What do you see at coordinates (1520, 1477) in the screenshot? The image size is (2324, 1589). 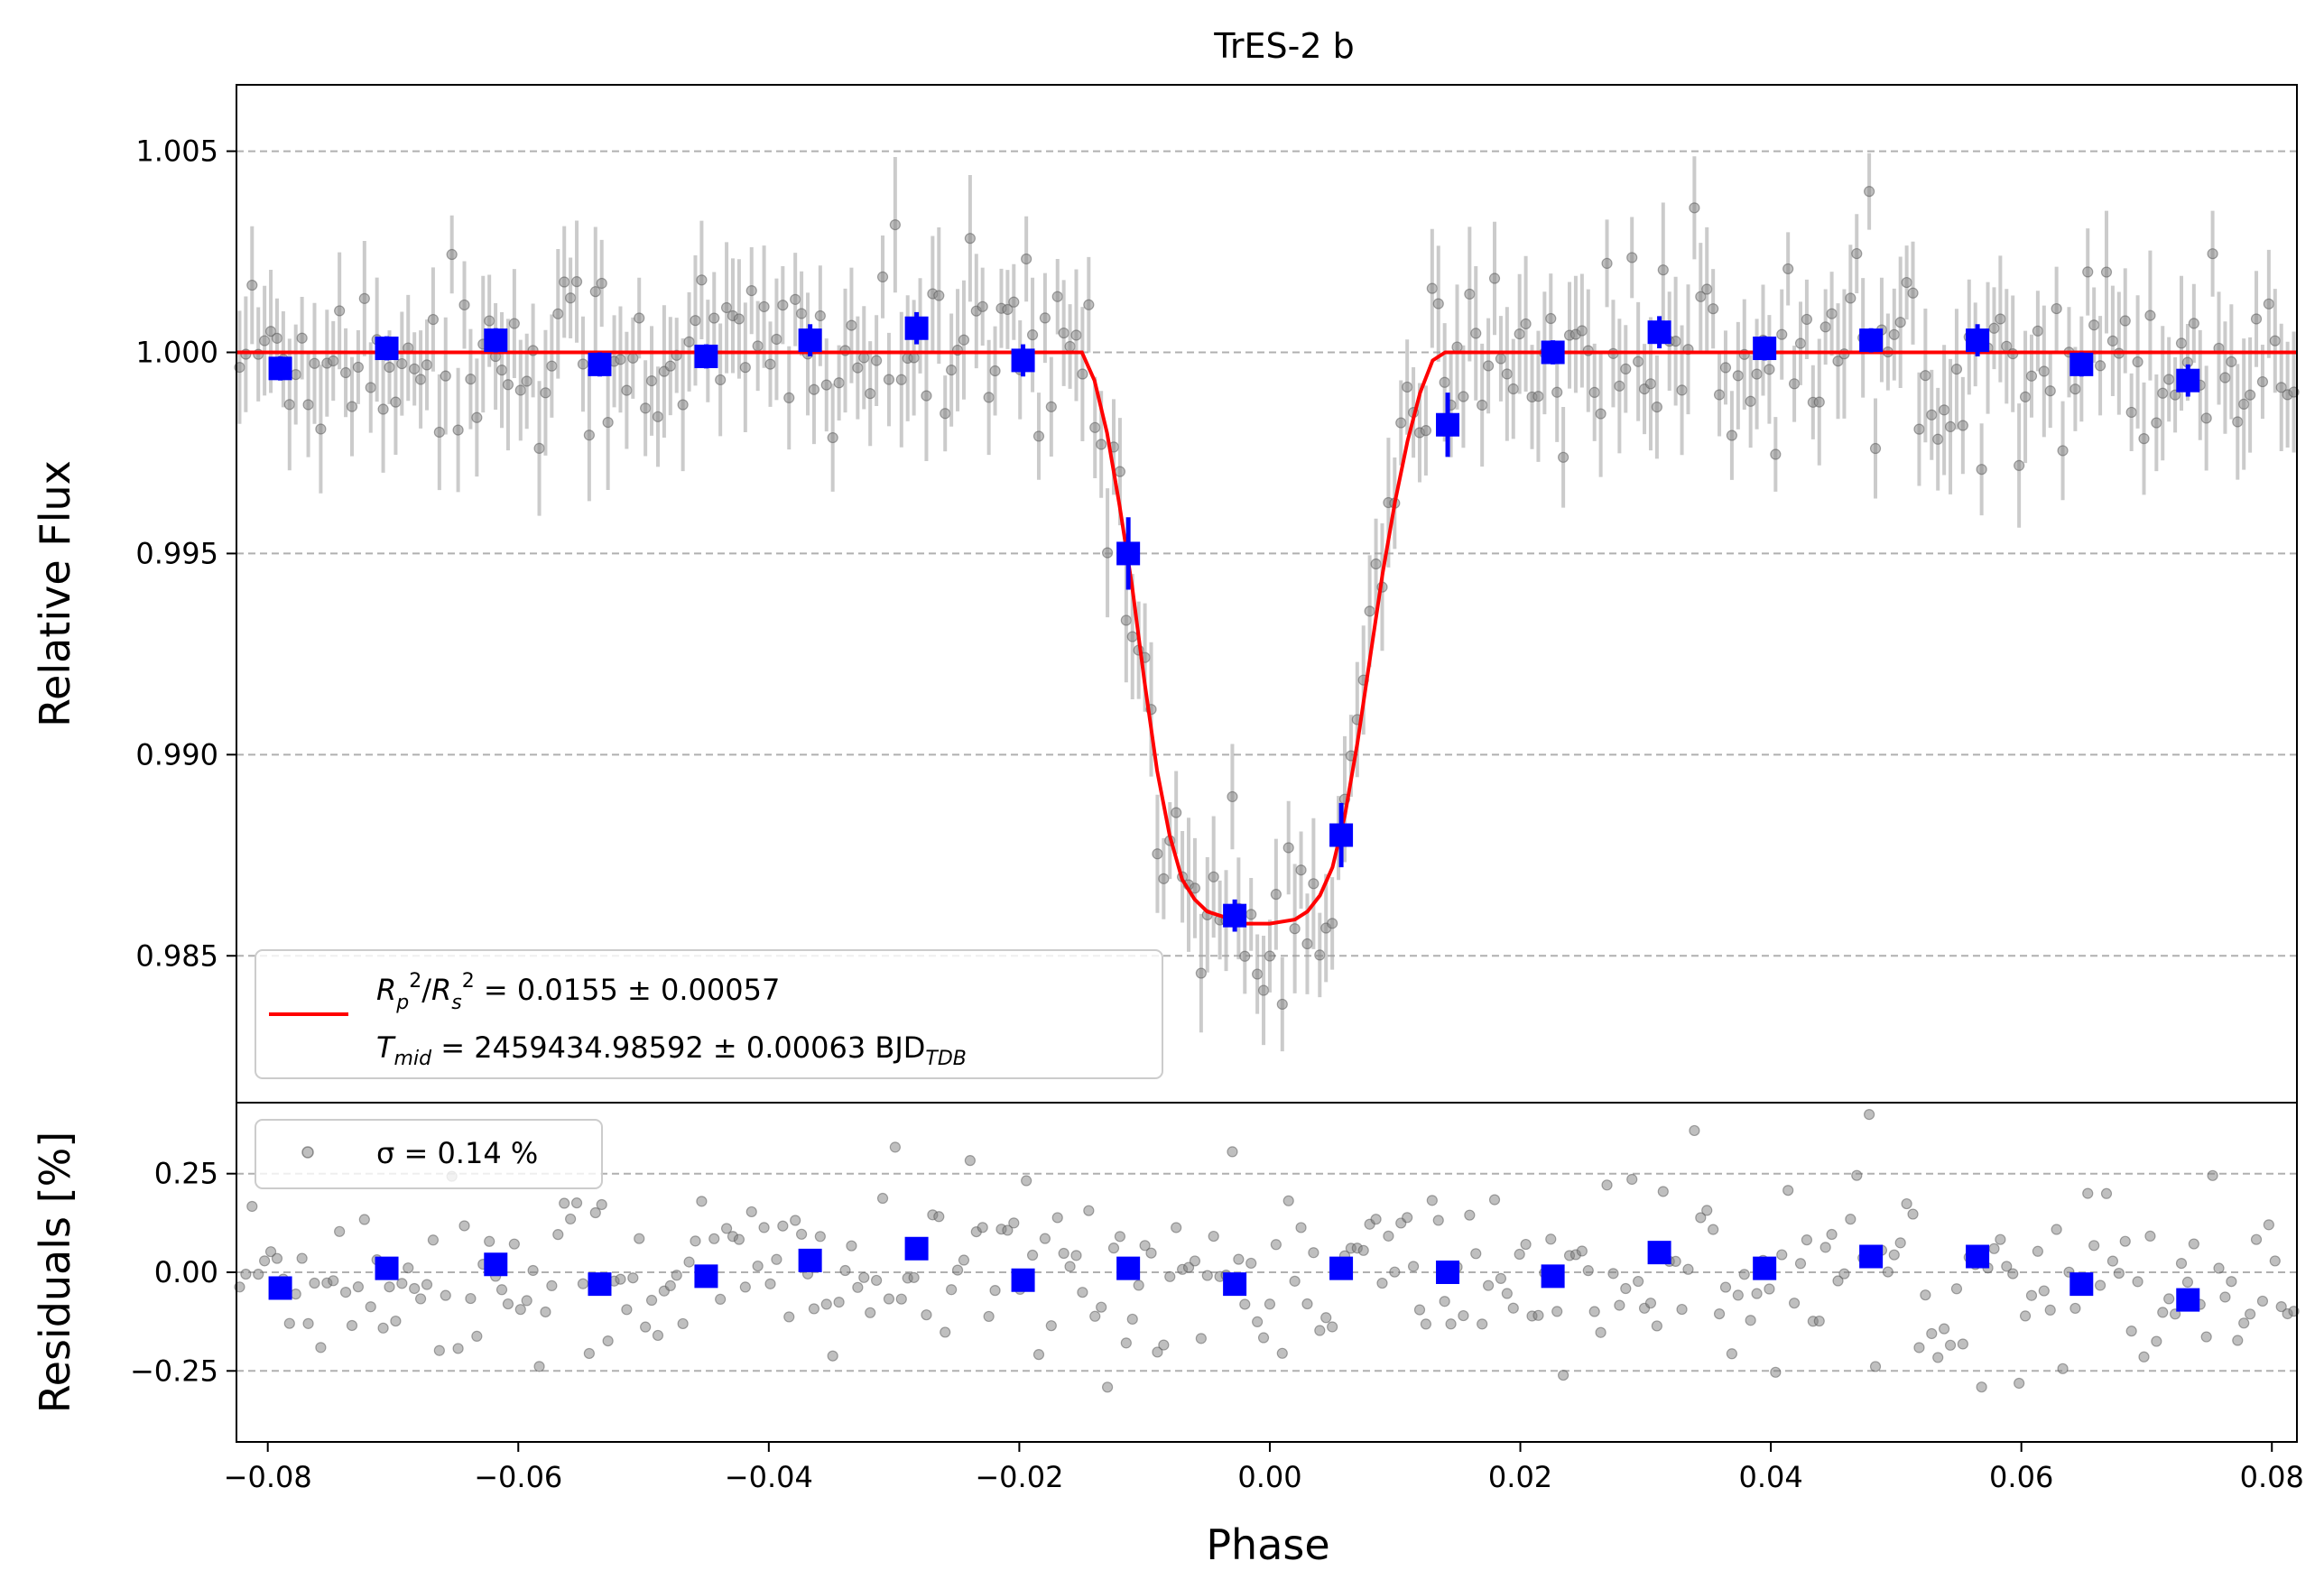 I see `phase-x-tick-label: 0.02` at bounding box center [1520, 1477].